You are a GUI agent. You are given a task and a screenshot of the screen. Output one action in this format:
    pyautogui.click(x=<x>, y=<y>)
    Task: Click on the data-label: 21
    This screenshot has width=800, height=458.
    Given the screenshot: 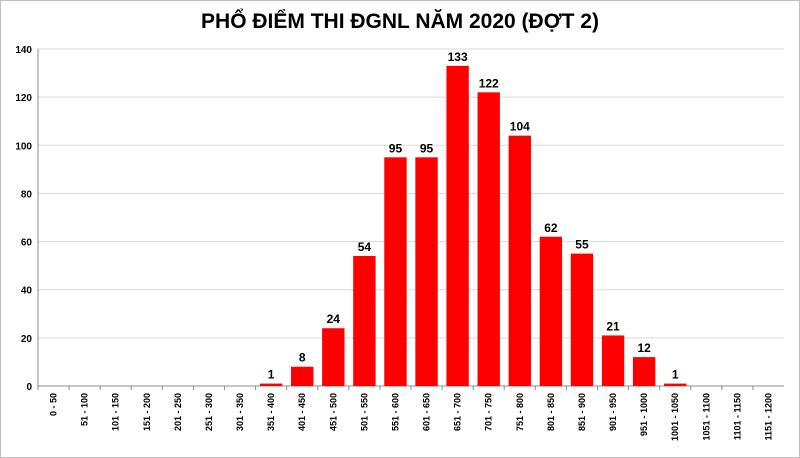 What is the action you would take?
    pyautogui.click(x=613, y=326)
    